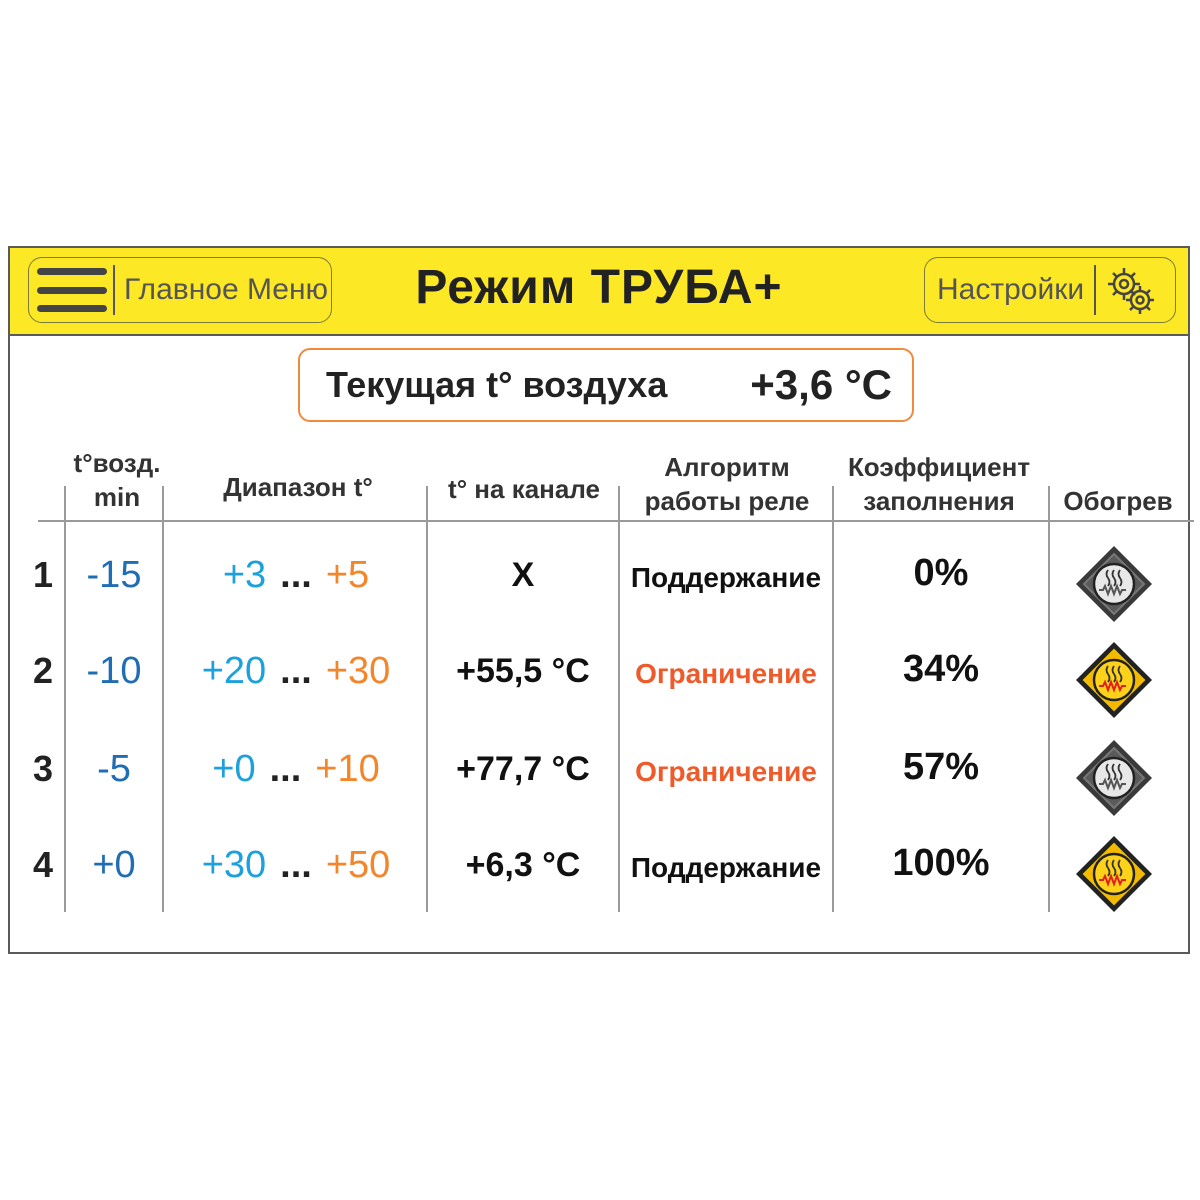  I want to click on temp-range: +30... +50, so click(296, 865).